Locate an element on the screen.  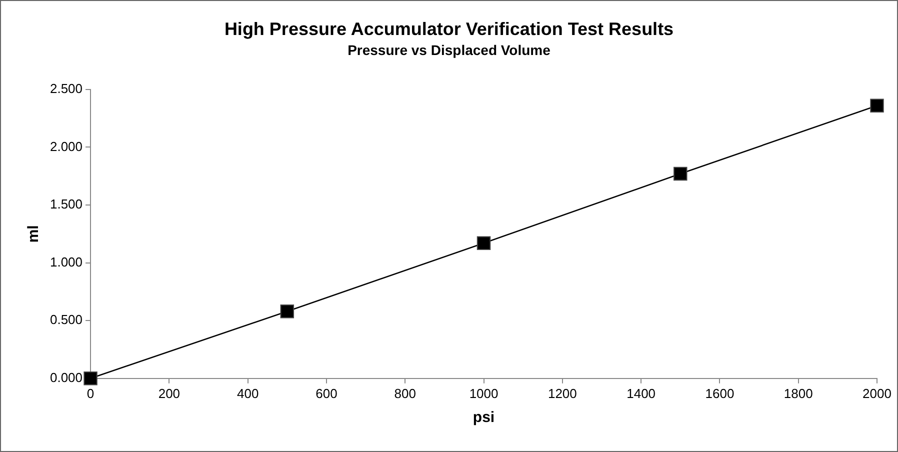
x-tick-label: 200 is located at coordinates (169, 393).